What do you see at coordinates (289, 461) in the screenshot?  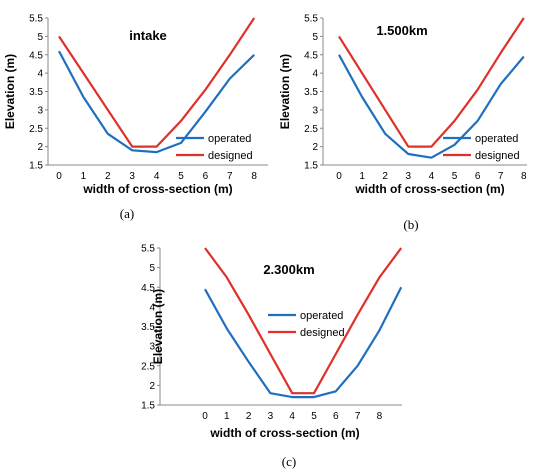 I see `panel-caption: (c)` at bounding box center [289, 461].